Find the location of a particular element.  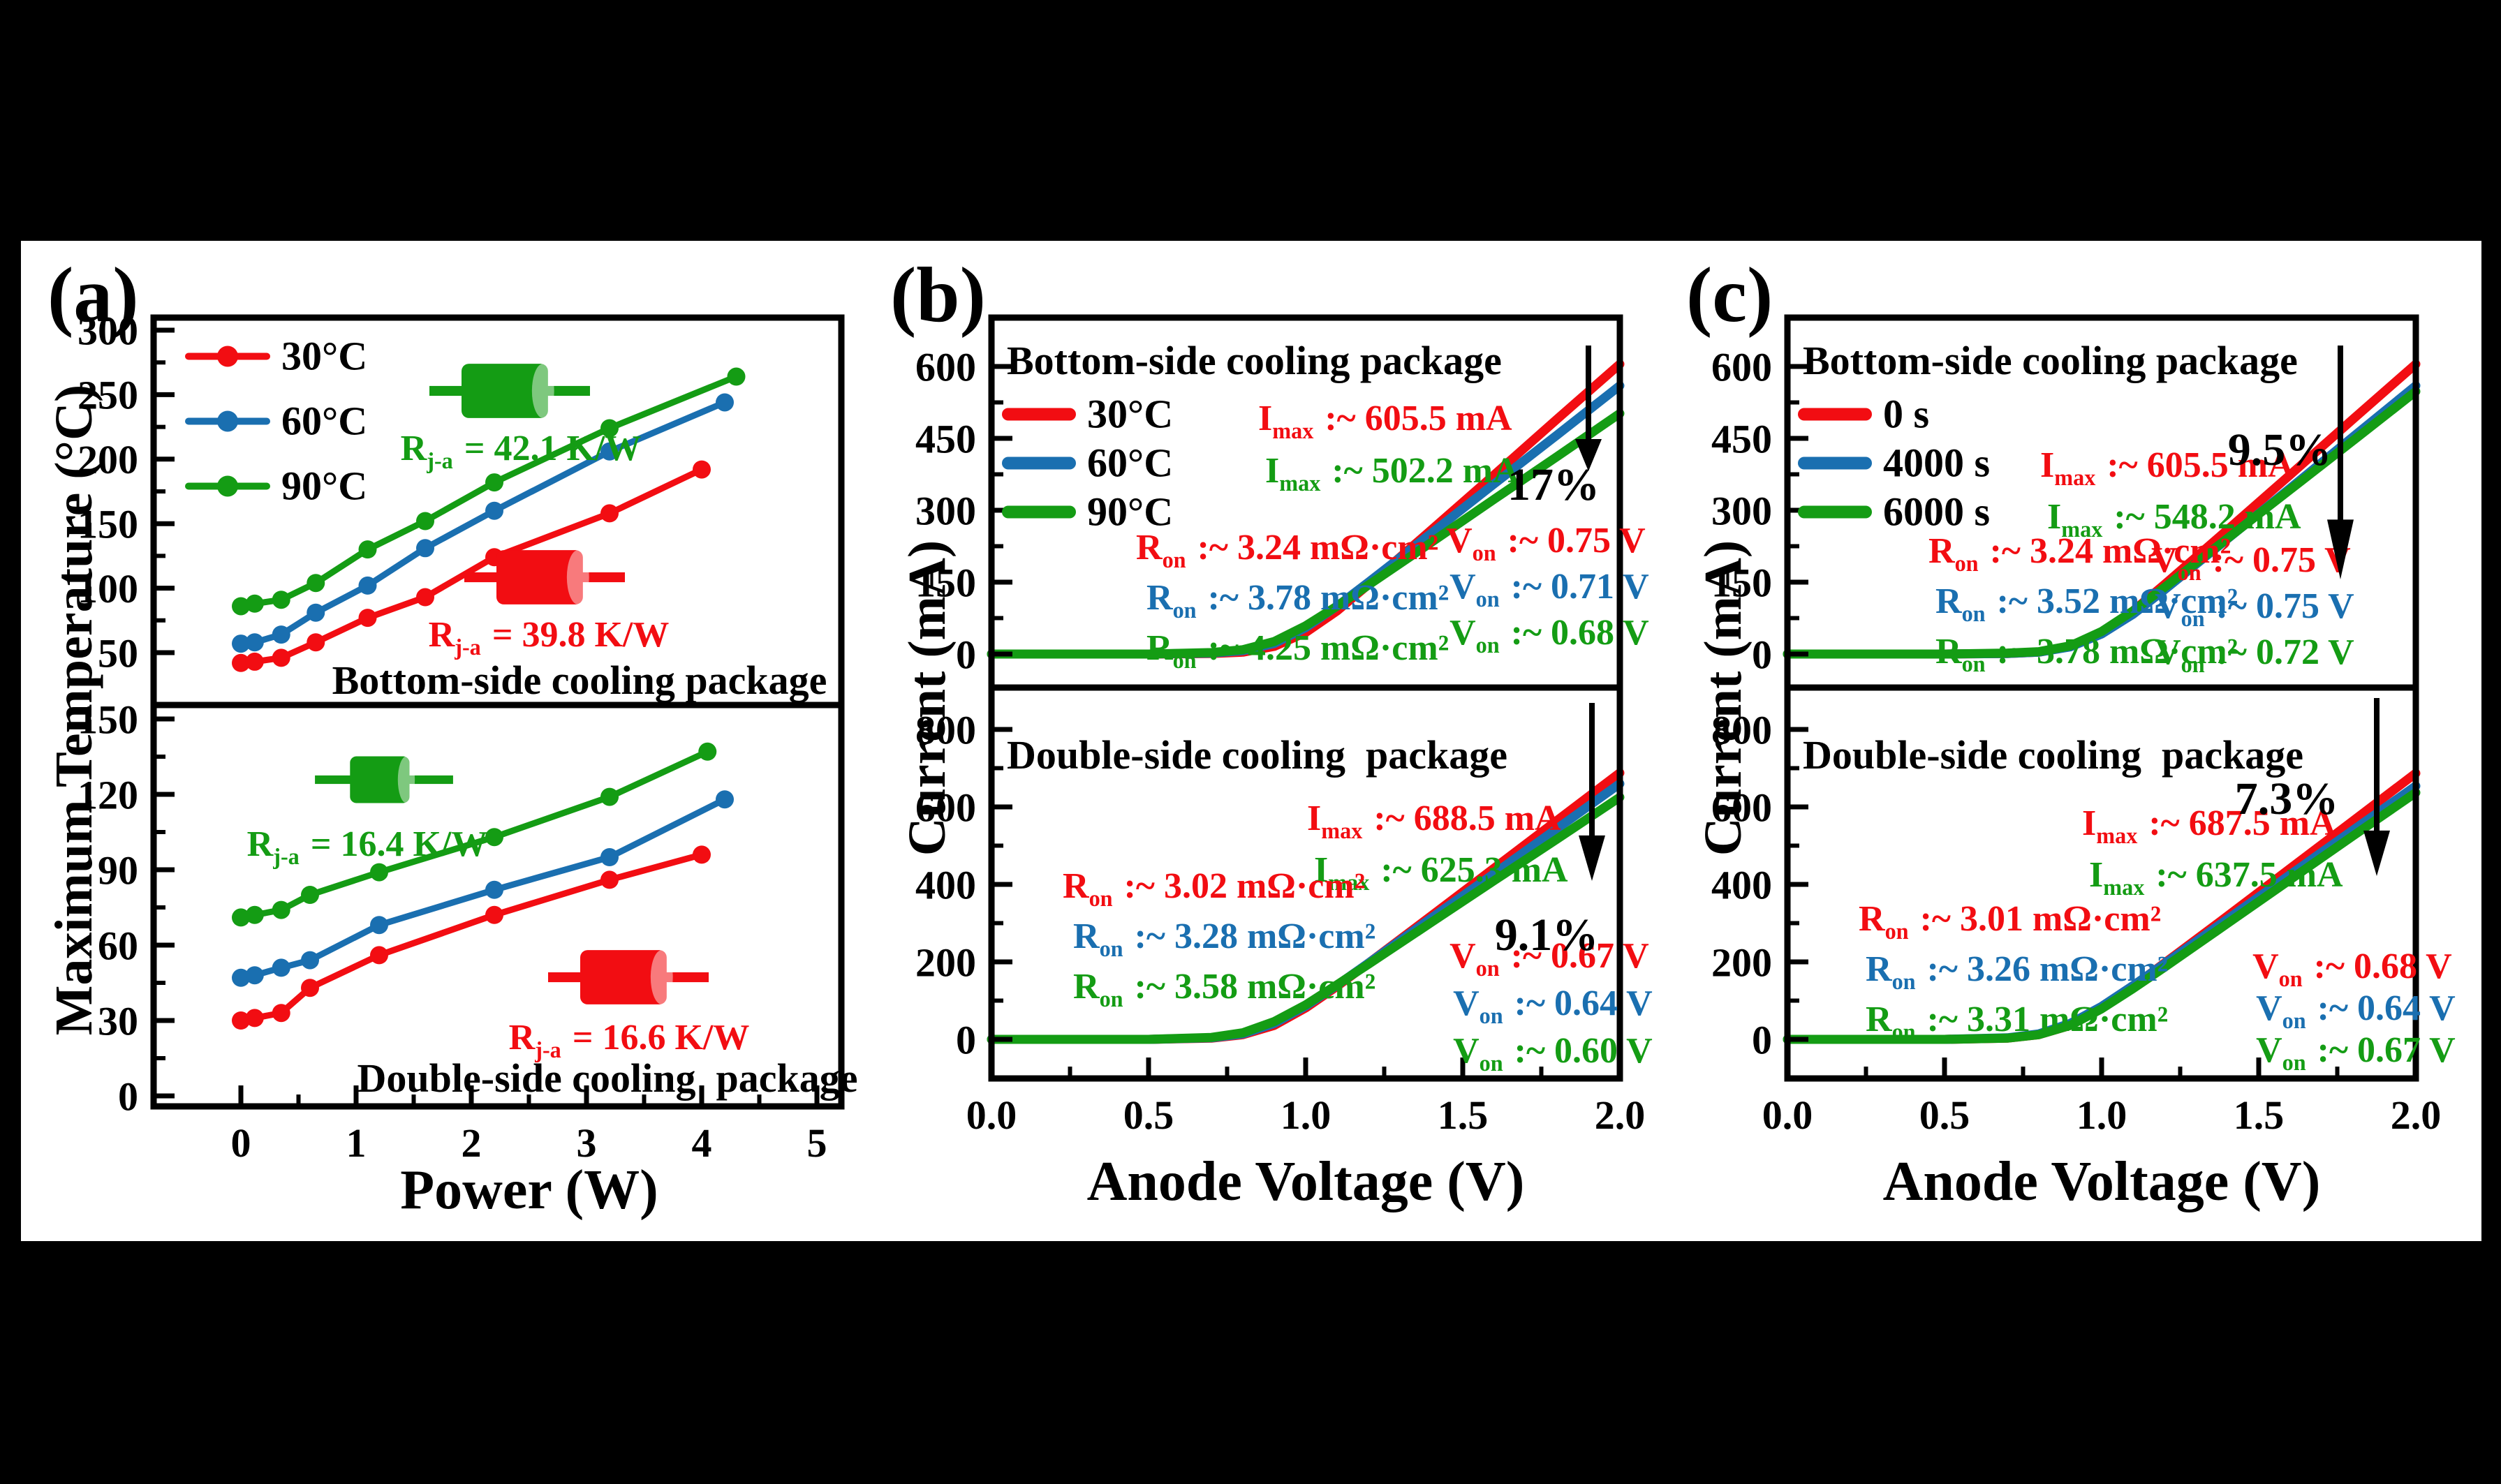

von-blue-value: Von :~ 0.75 V is located at coordinates (2254, 609).